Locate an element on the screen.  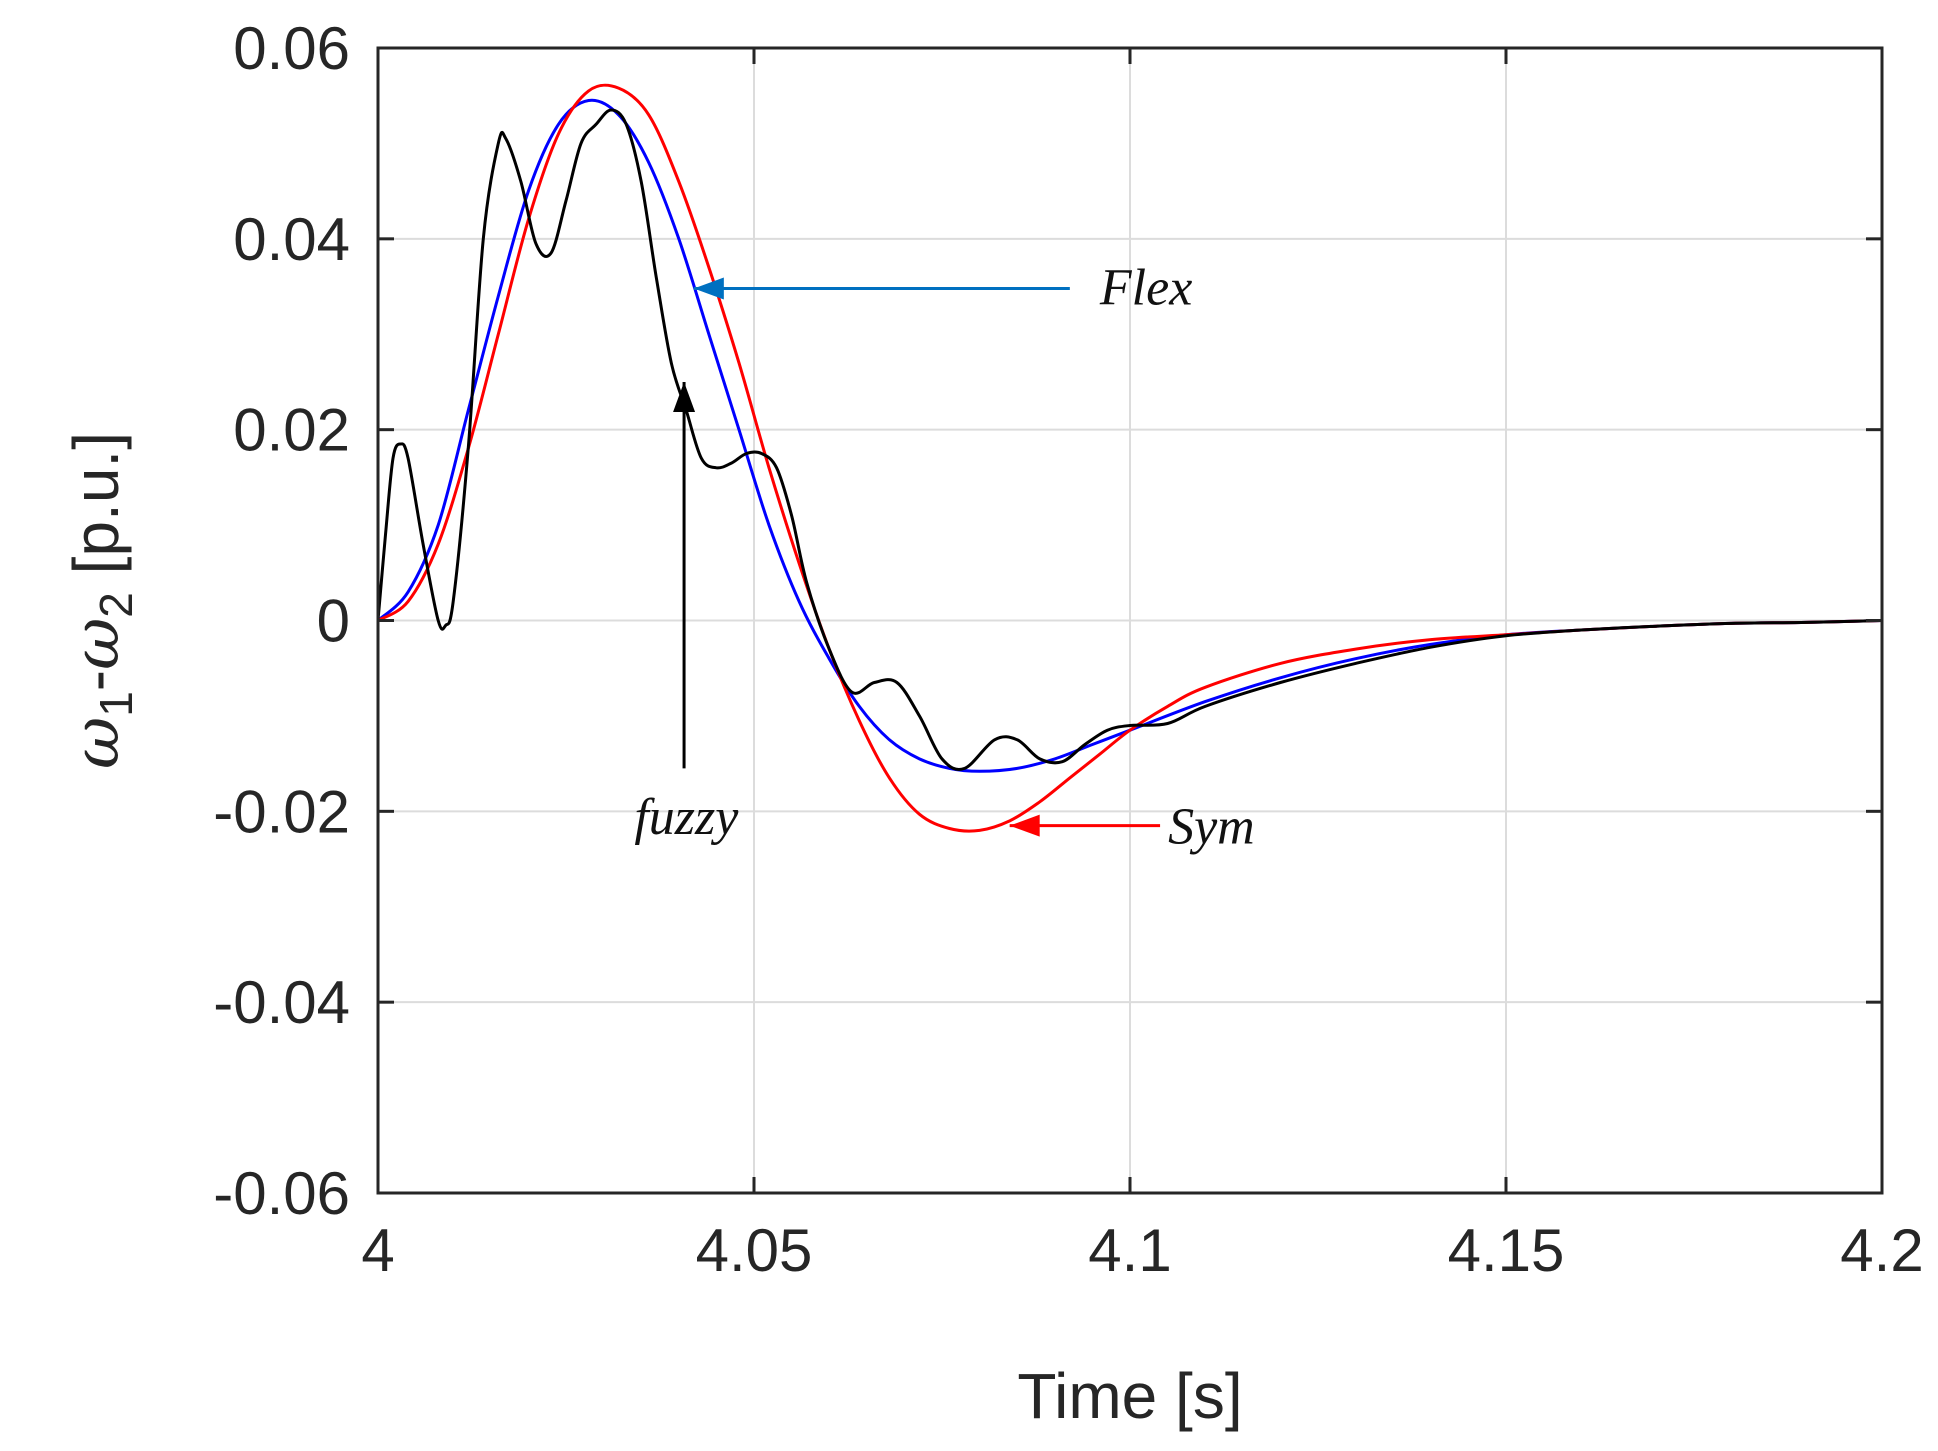
annotation-label-sym: Sym is located at coordinates (1211, 827).